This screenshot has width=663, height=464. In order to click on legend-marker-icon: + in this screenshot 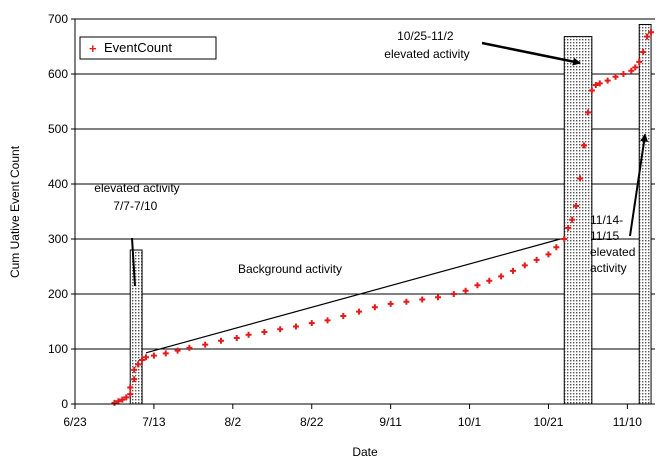, I will do `click(93, 48)`.